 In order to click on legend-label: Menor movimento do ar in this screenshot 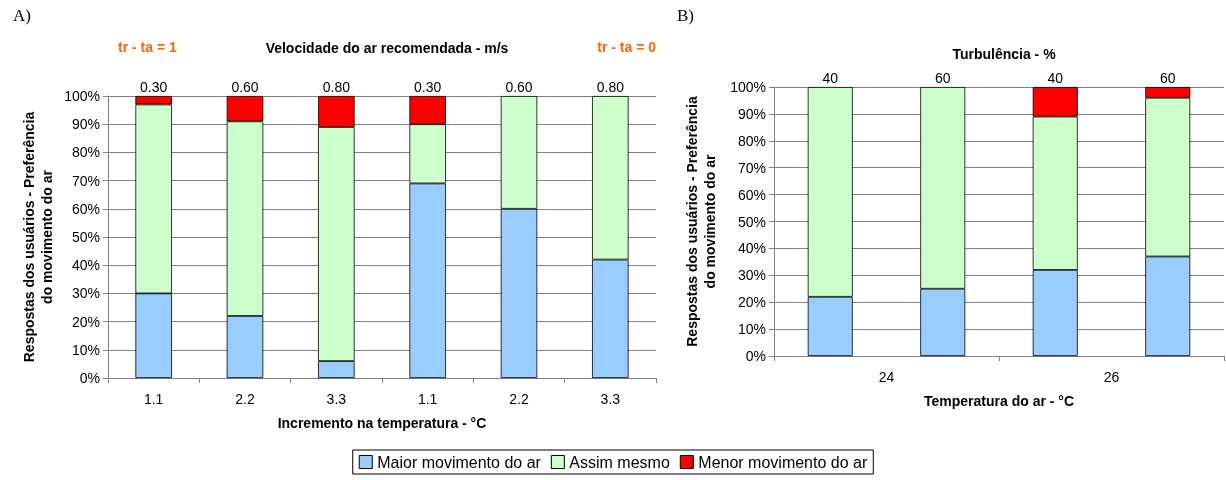, I will do `click(783, 462)`.